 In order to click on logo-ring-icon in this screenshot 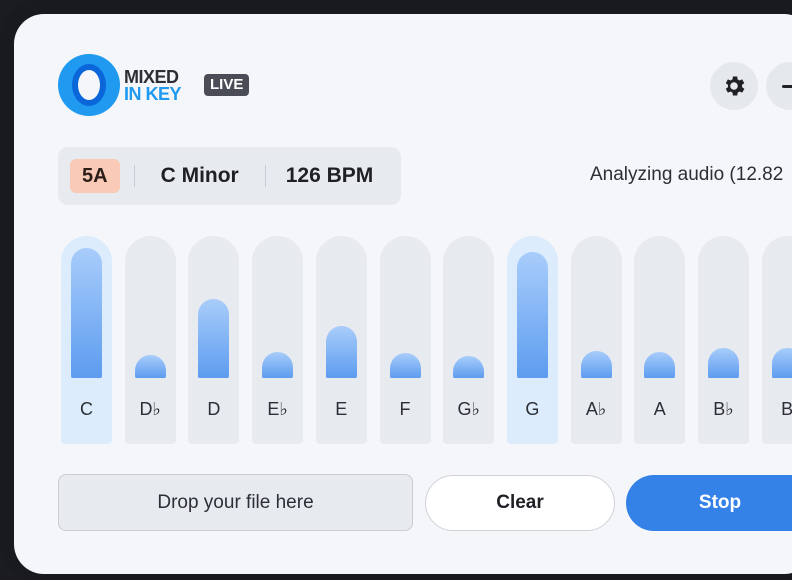, I will do `click(89, 85)`.